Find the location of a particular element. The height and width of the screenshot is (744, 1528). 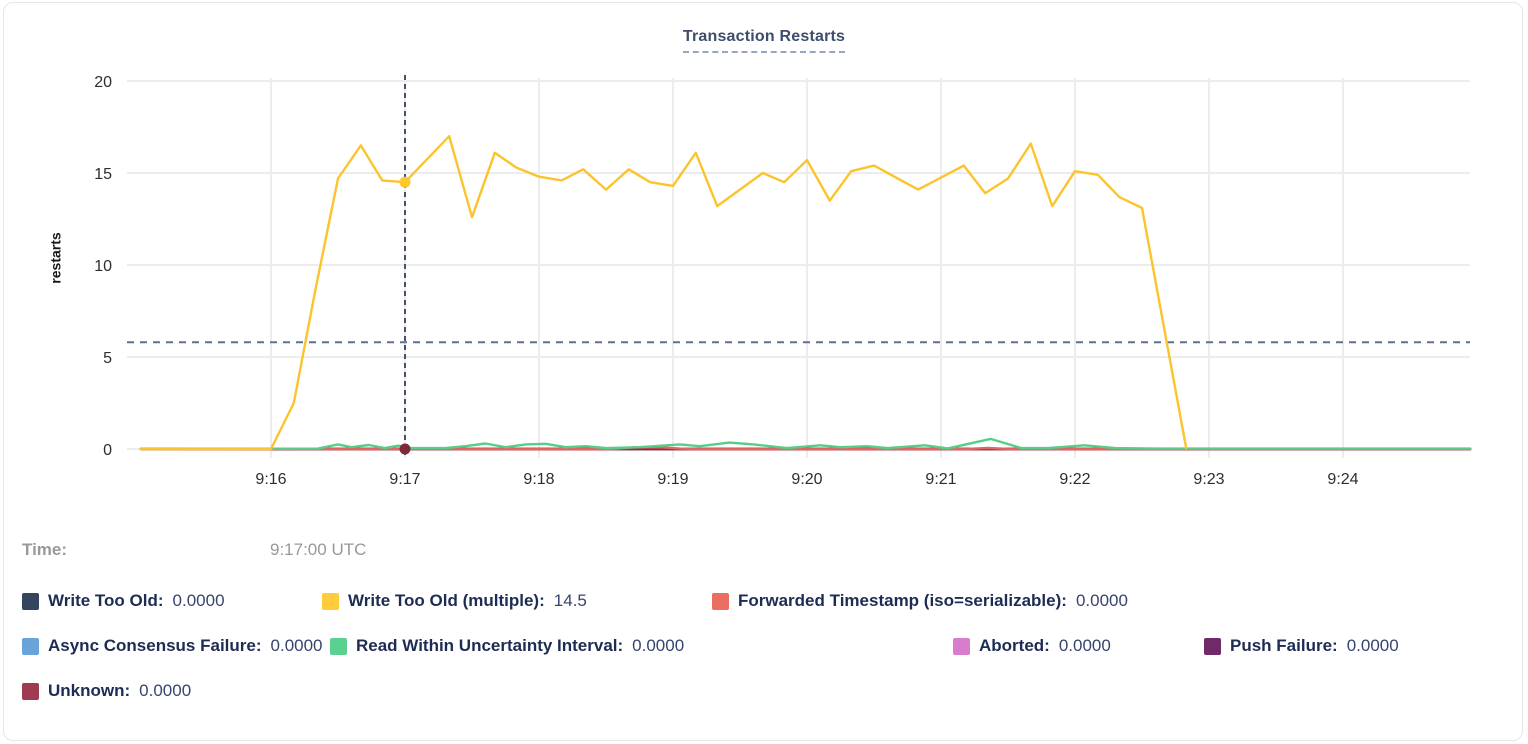

legend-item-write_too_old_multiple: Write Too Old (multiple): 14.5 is located at coordinates (517, 601).